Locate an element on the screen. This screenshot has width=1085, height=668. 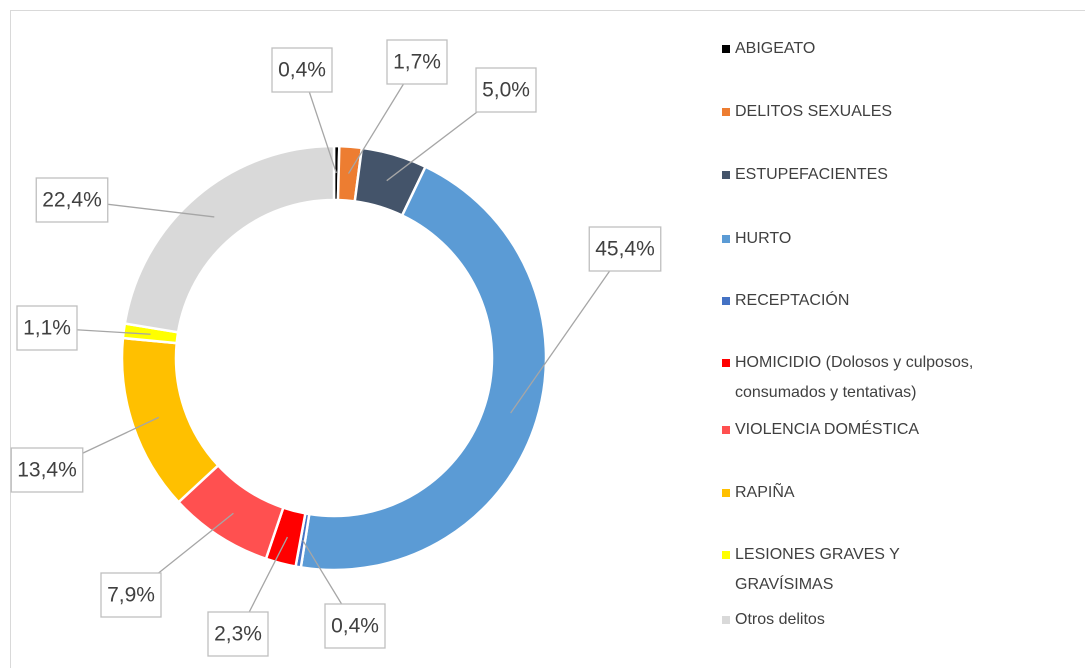
legend-label: ABIGEATO is located at coordinates (775, 48).